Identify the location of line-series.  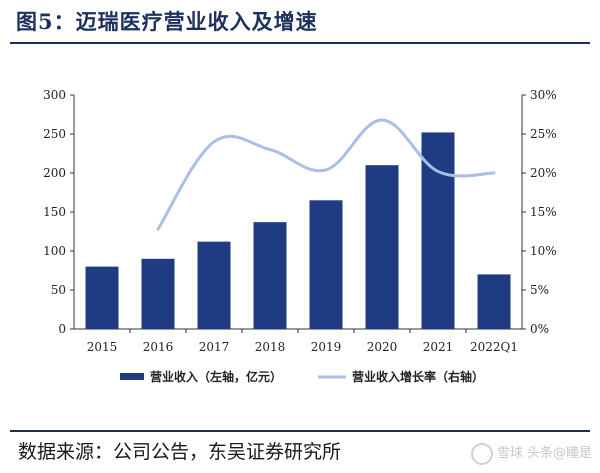
(326, 174).